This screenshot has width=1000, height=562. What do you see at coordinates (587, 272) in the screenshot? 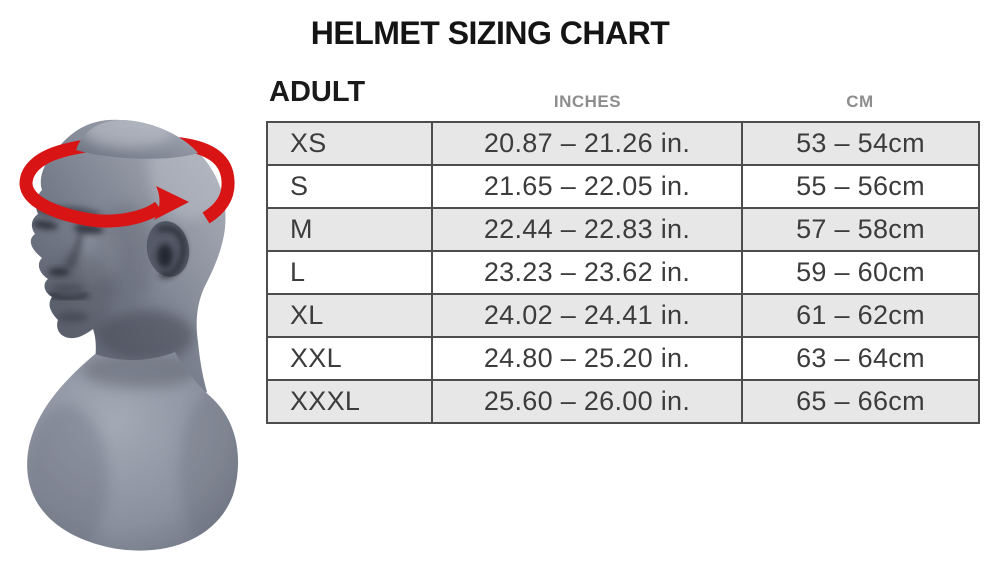
I see `inches-cell: 23.23 – 23.62 in.` at bounding box center [587, 272].